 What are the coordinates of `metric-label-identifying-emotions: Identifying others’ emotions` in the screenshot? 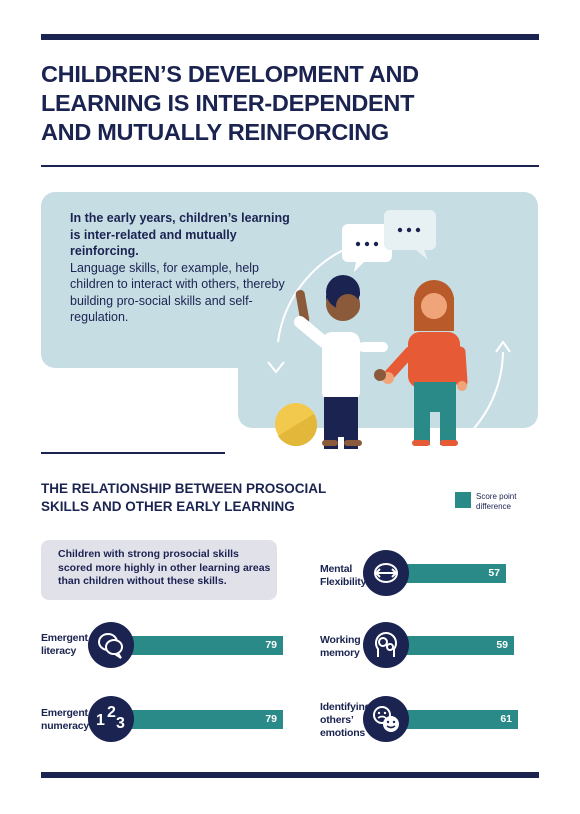 It's located at (345, 720).